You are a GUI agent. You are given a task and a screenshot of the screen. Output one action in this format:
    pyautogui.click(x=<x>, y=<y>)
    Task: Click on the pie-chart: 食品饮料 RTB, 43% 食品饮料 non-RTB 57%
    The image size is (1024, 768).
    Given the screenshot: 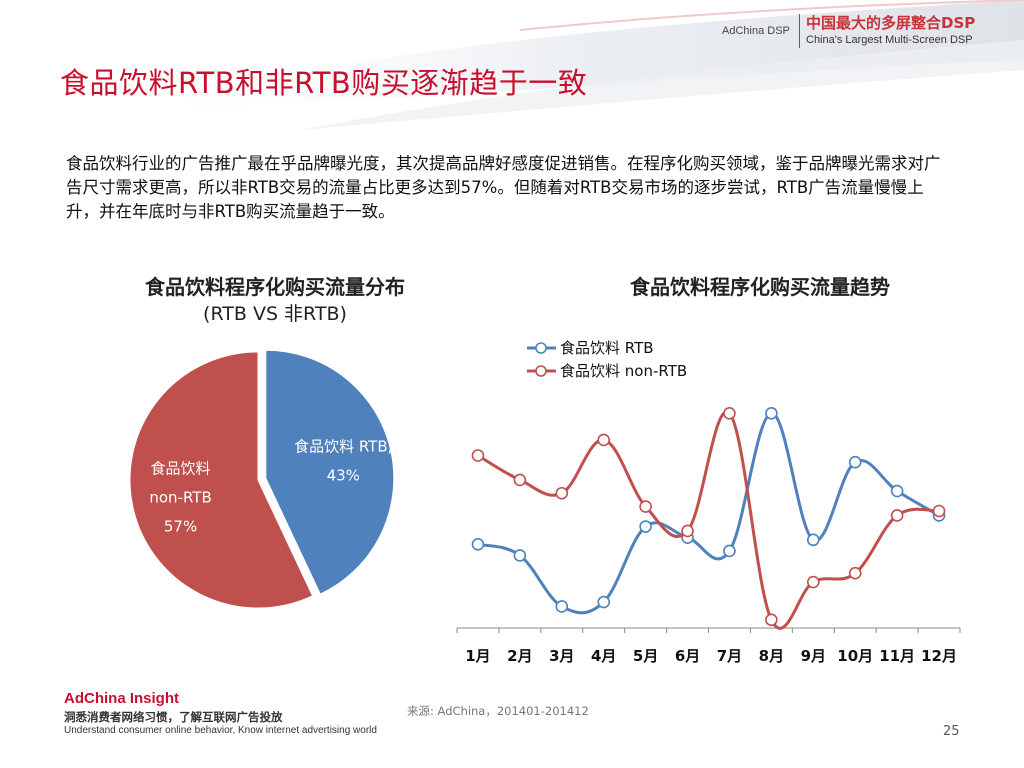 What is the action you would take?
    pyautogui.click(x=262, y=479)
    